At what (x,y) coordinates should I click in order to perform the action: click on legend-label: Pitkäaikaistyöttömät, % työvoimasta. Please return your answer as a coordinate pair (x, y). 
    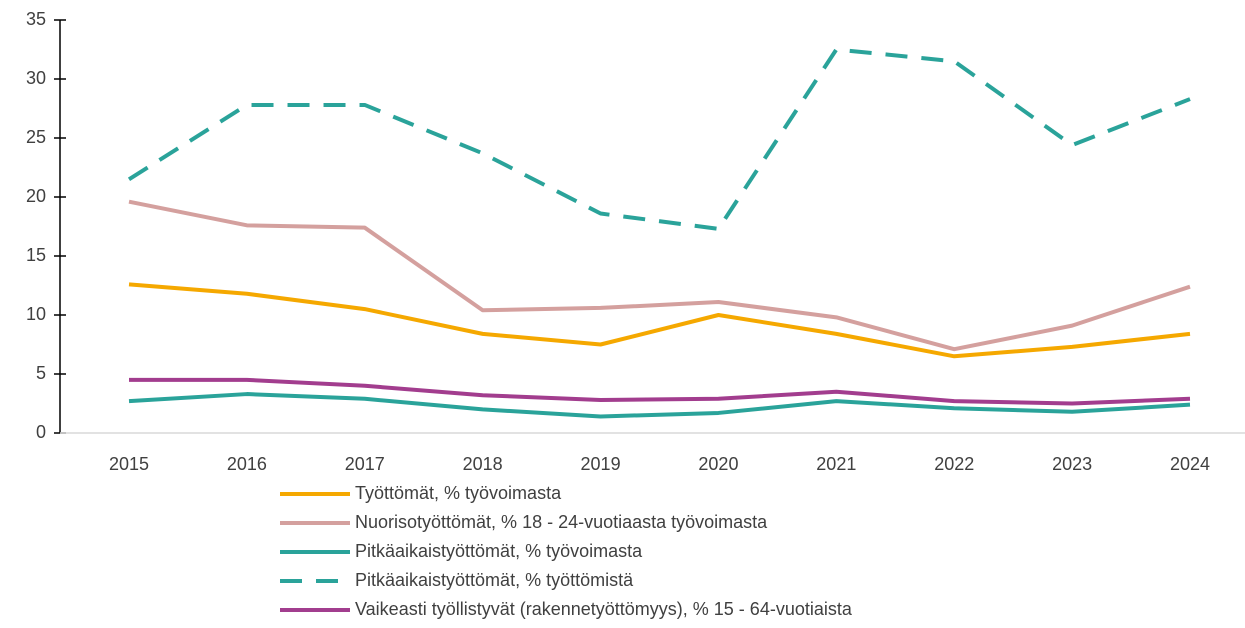
    Looking at the image, I should click on (499, 551).